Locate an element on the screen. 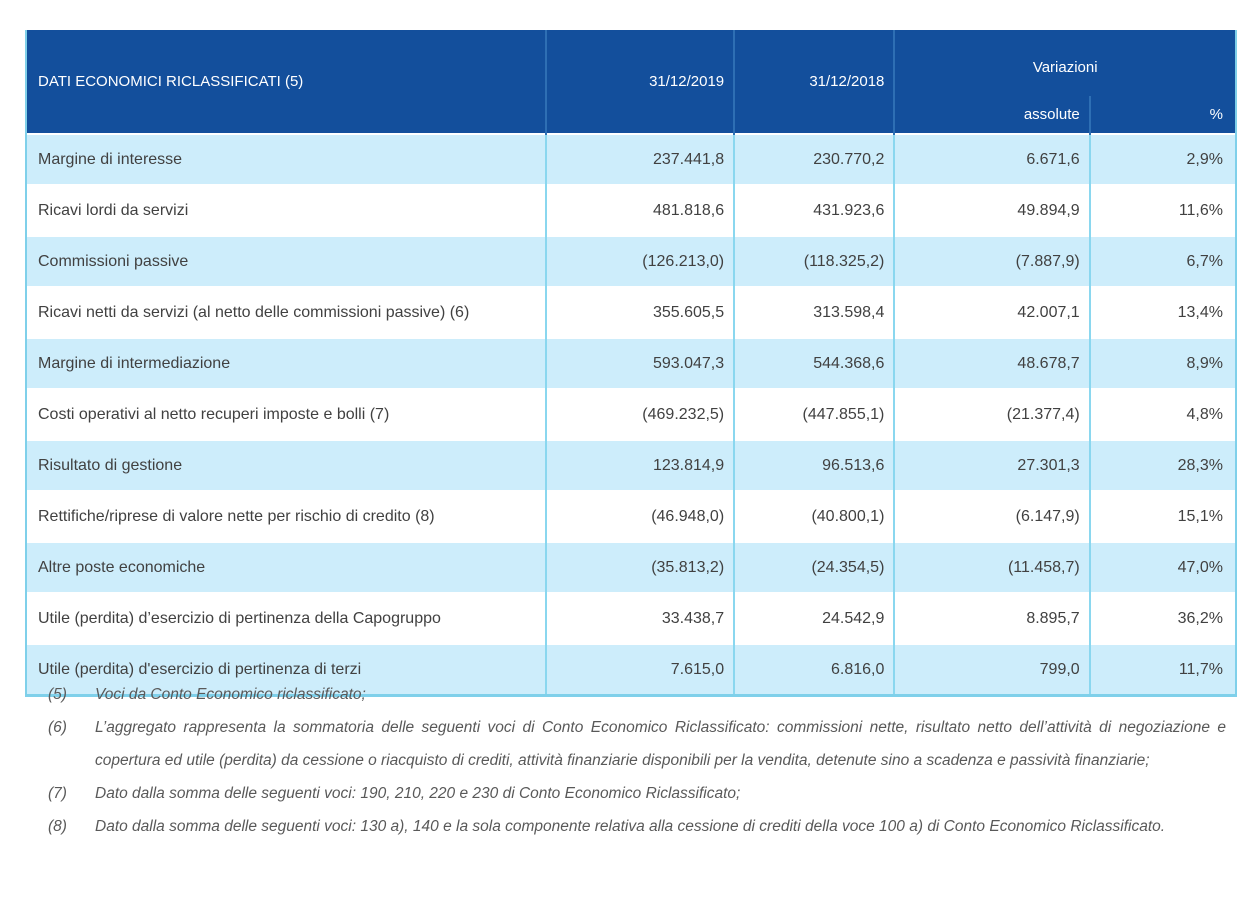 Image resolution: width=1252 pixels, height=905 pixels. value-2019: (469.232,5) is located at coordinates (640, 414).